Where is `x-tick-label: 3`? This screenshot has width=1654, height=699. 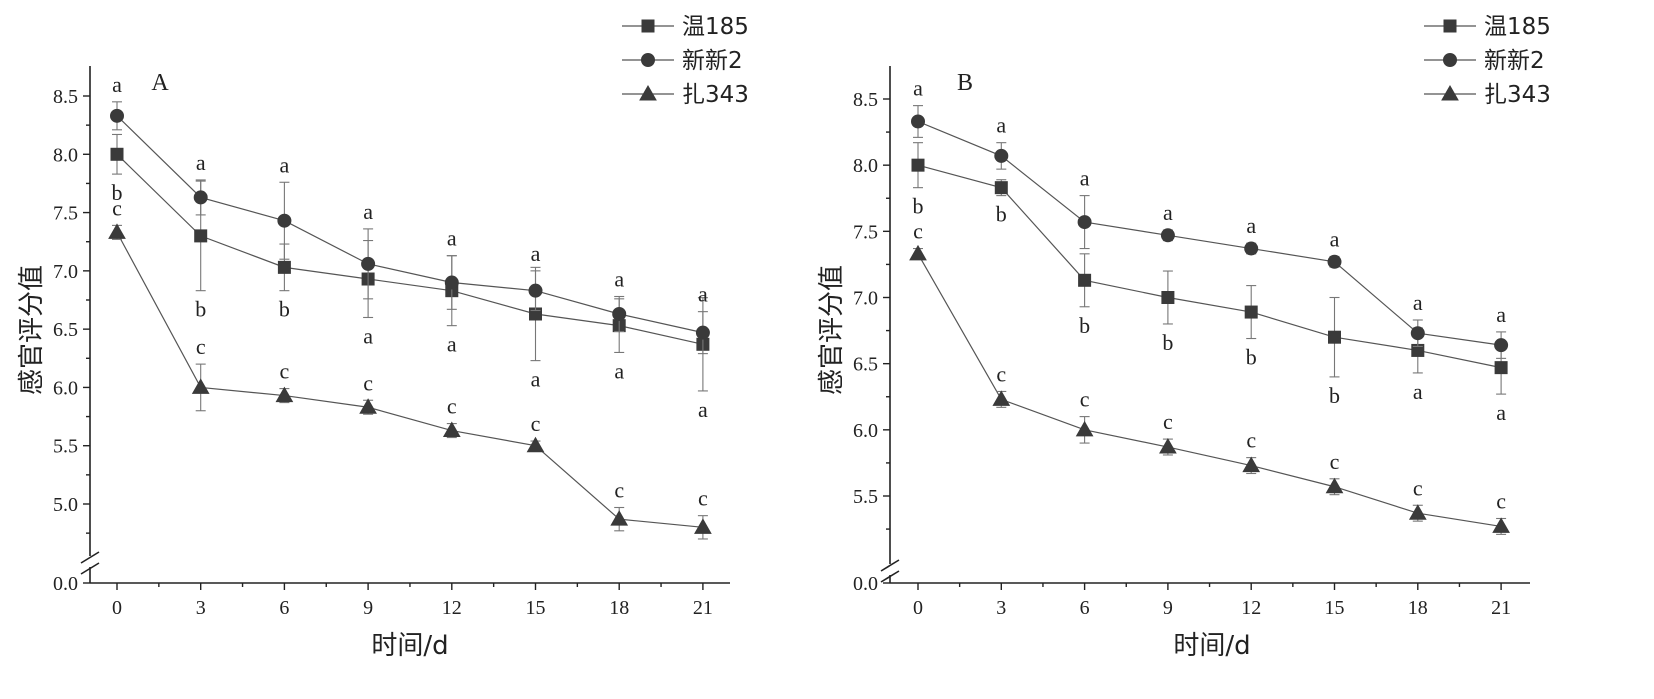
x-tick-label: 3 is located at coordinates (1001, 608).